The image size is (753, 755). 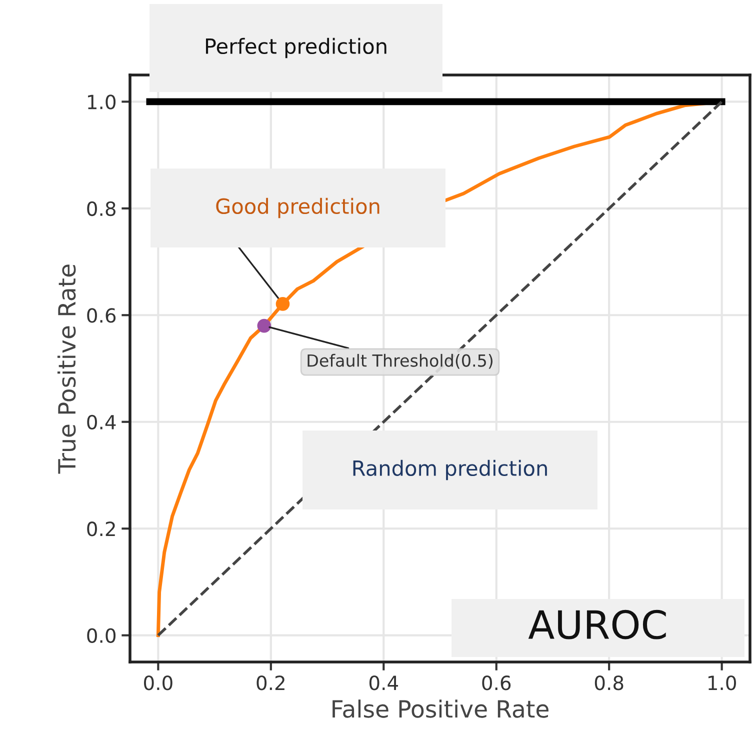 I want to click on annotation: Random prediction, so click(x=450, y=470).